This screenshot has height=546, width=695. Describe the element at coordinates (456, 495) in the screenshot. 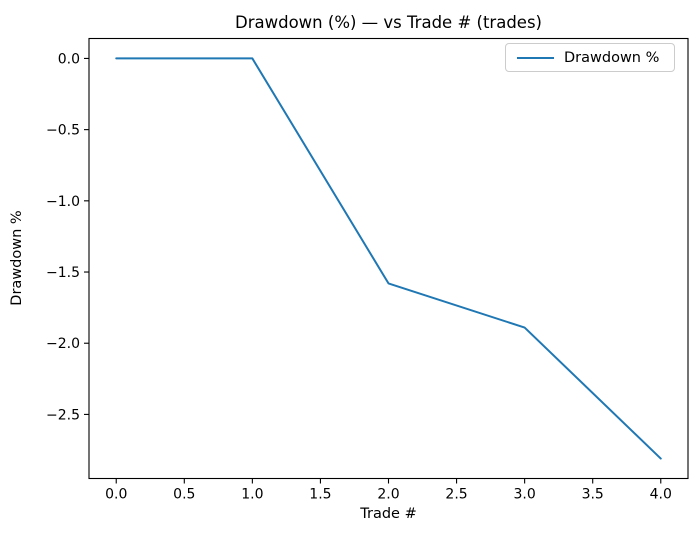

I see `x-tick-label: 2.5` at that location.